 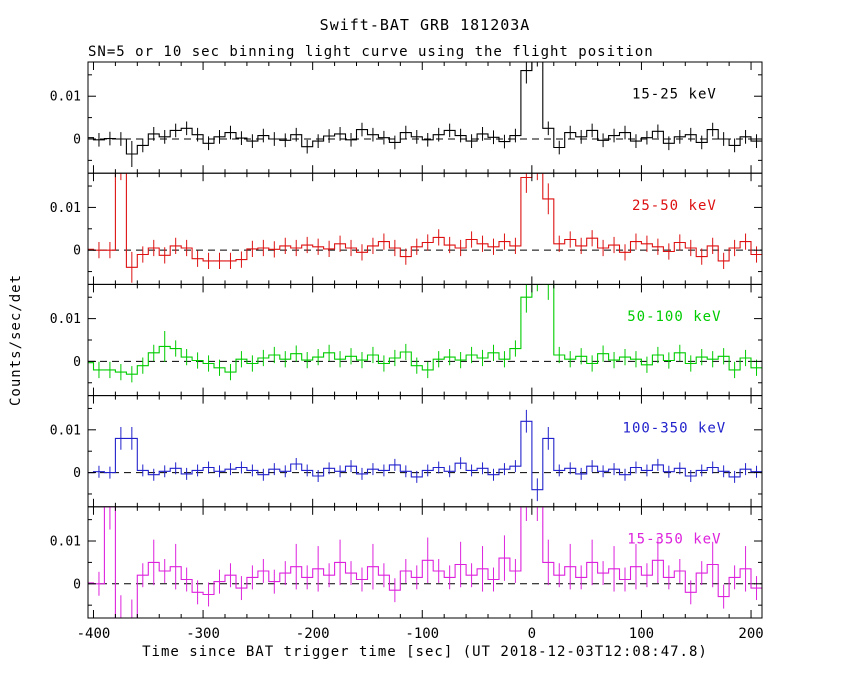 I want to click on band-label: 15-25 keV, so click(x=674, y=95).